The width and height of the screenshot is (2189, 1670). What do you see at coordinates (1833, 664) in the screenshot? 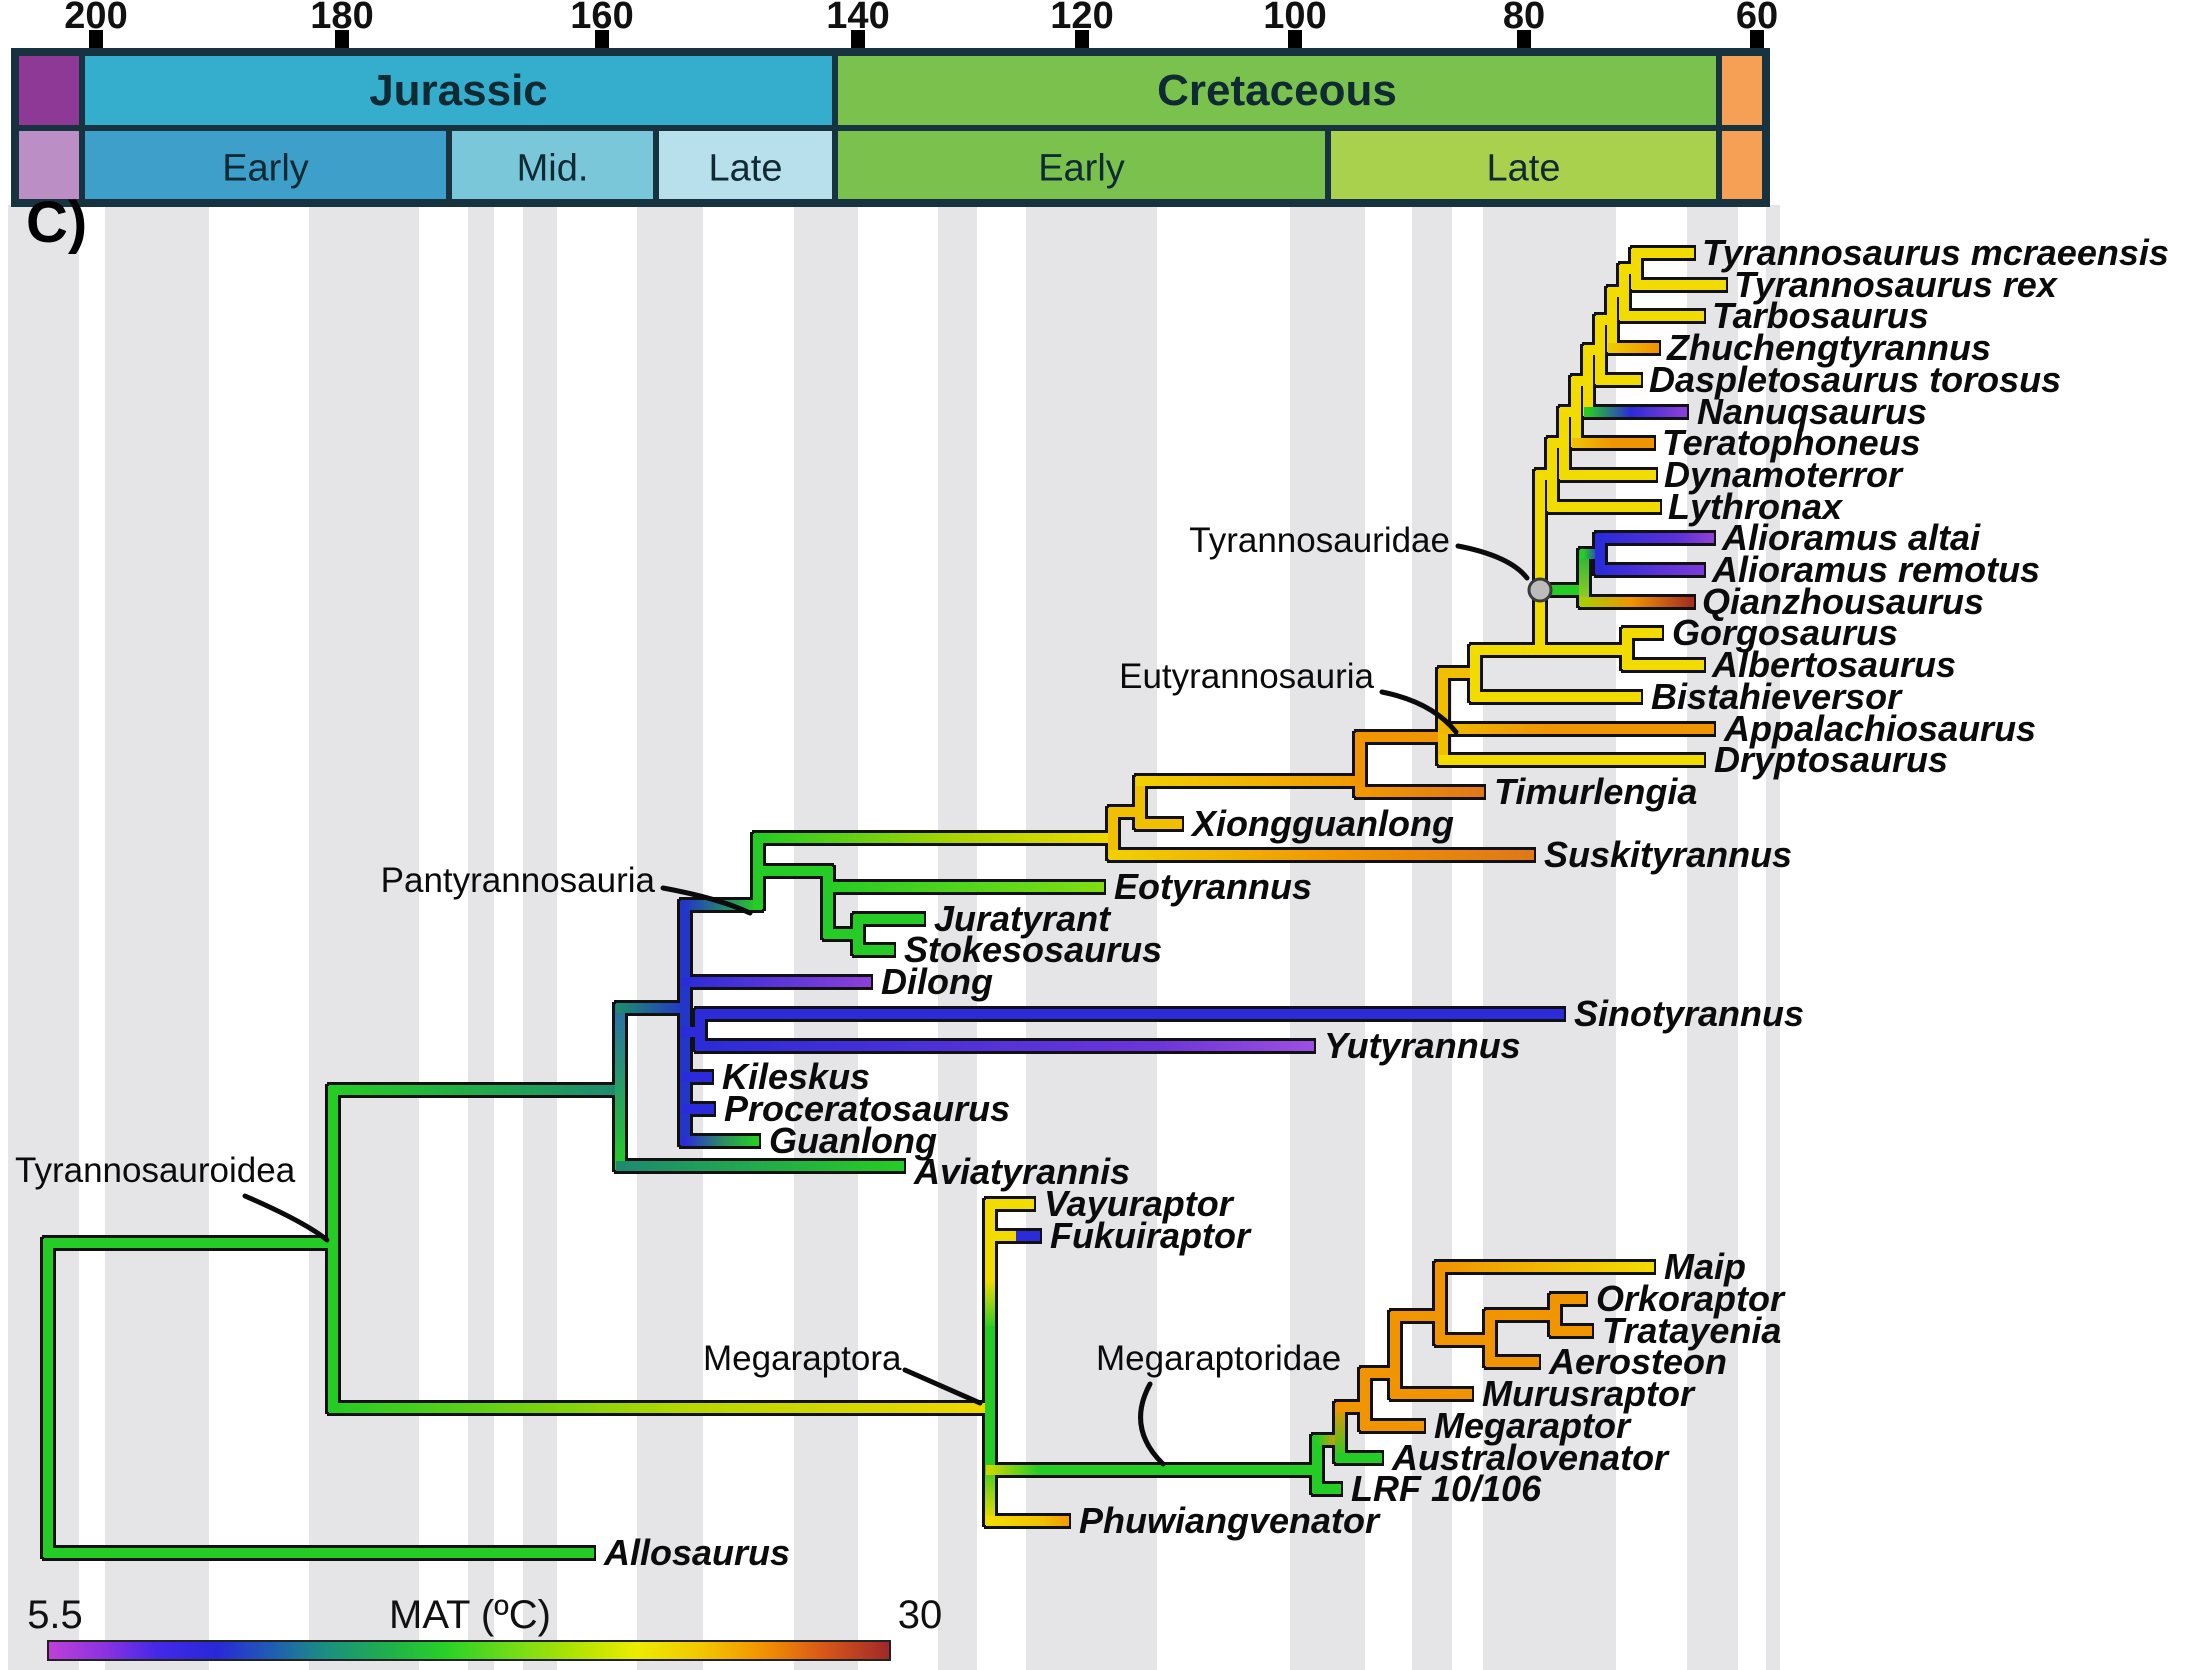
I see `taxon-label: Albertosaurus` at bounding box center [1833, 664].